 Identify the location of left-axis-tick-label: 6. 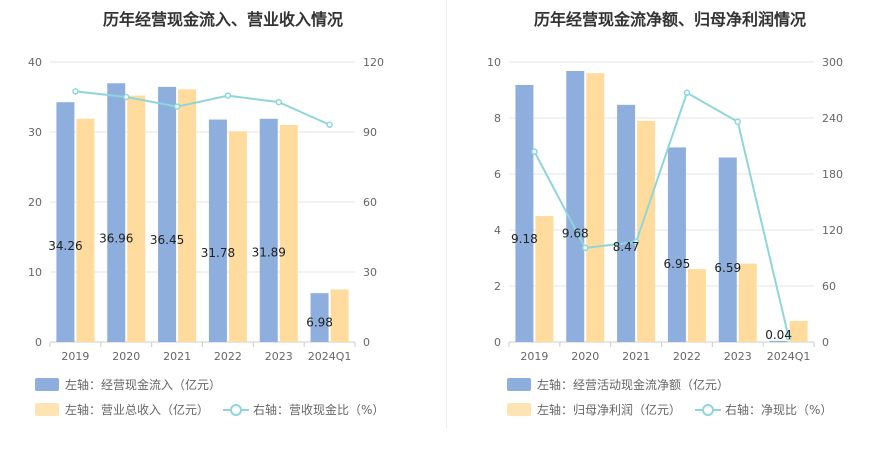
(497, 174).